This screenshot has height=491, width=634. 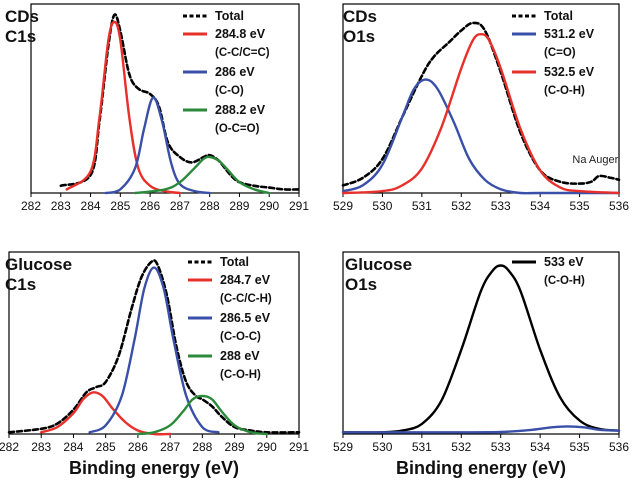 What do you see at coordinates (245, 318) in the screenshot?
I see `legend-label: 286.5 eV` at bounding box center [245, 318].